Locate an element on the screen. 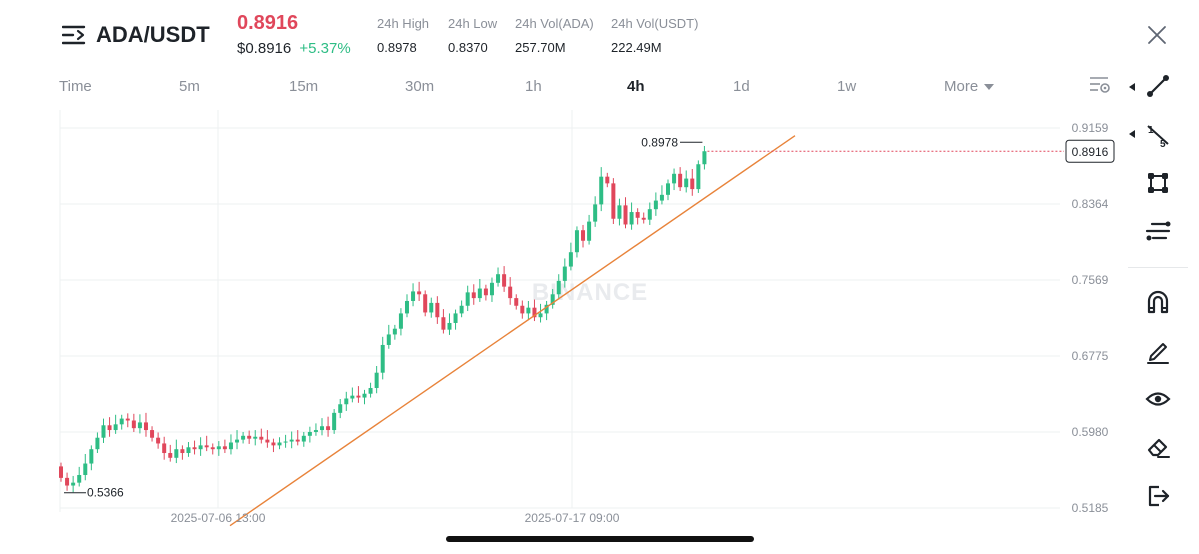  magnet-icon is located at coordinates (1158, 302).